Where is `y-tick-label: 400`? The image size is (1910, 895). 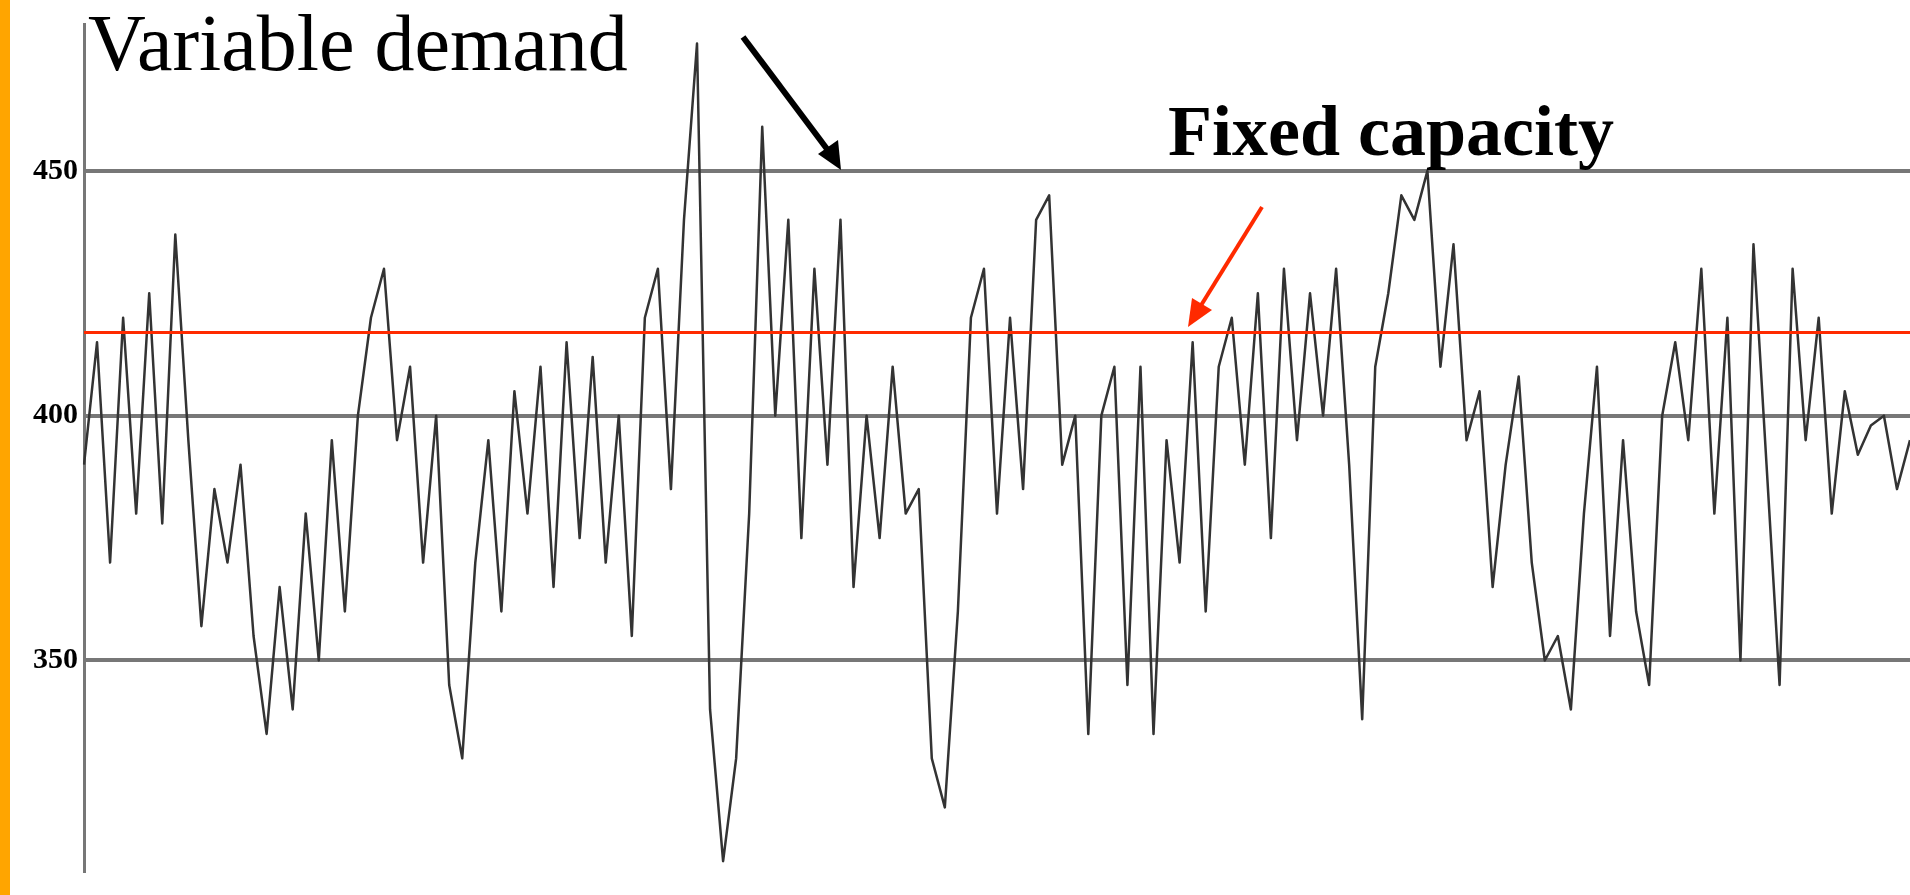 y-tick-label: 400 is located at coordinates (55, 413).